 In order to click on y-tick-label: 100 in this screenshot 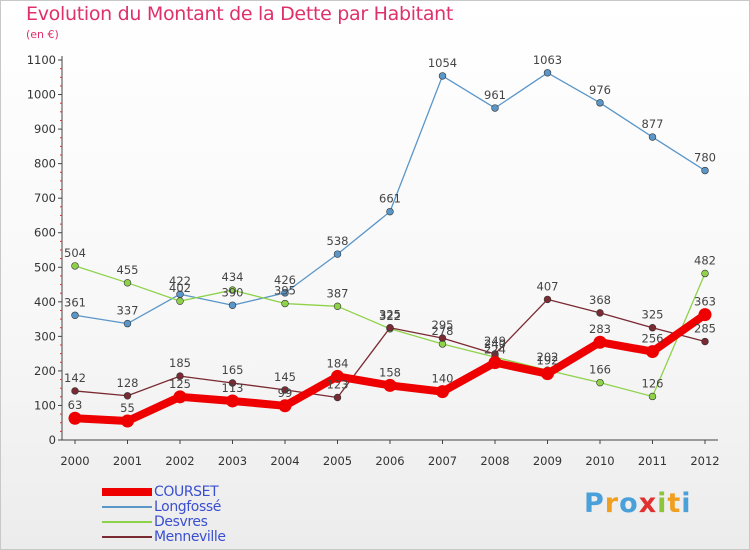, I will do `click(45, 405)`.